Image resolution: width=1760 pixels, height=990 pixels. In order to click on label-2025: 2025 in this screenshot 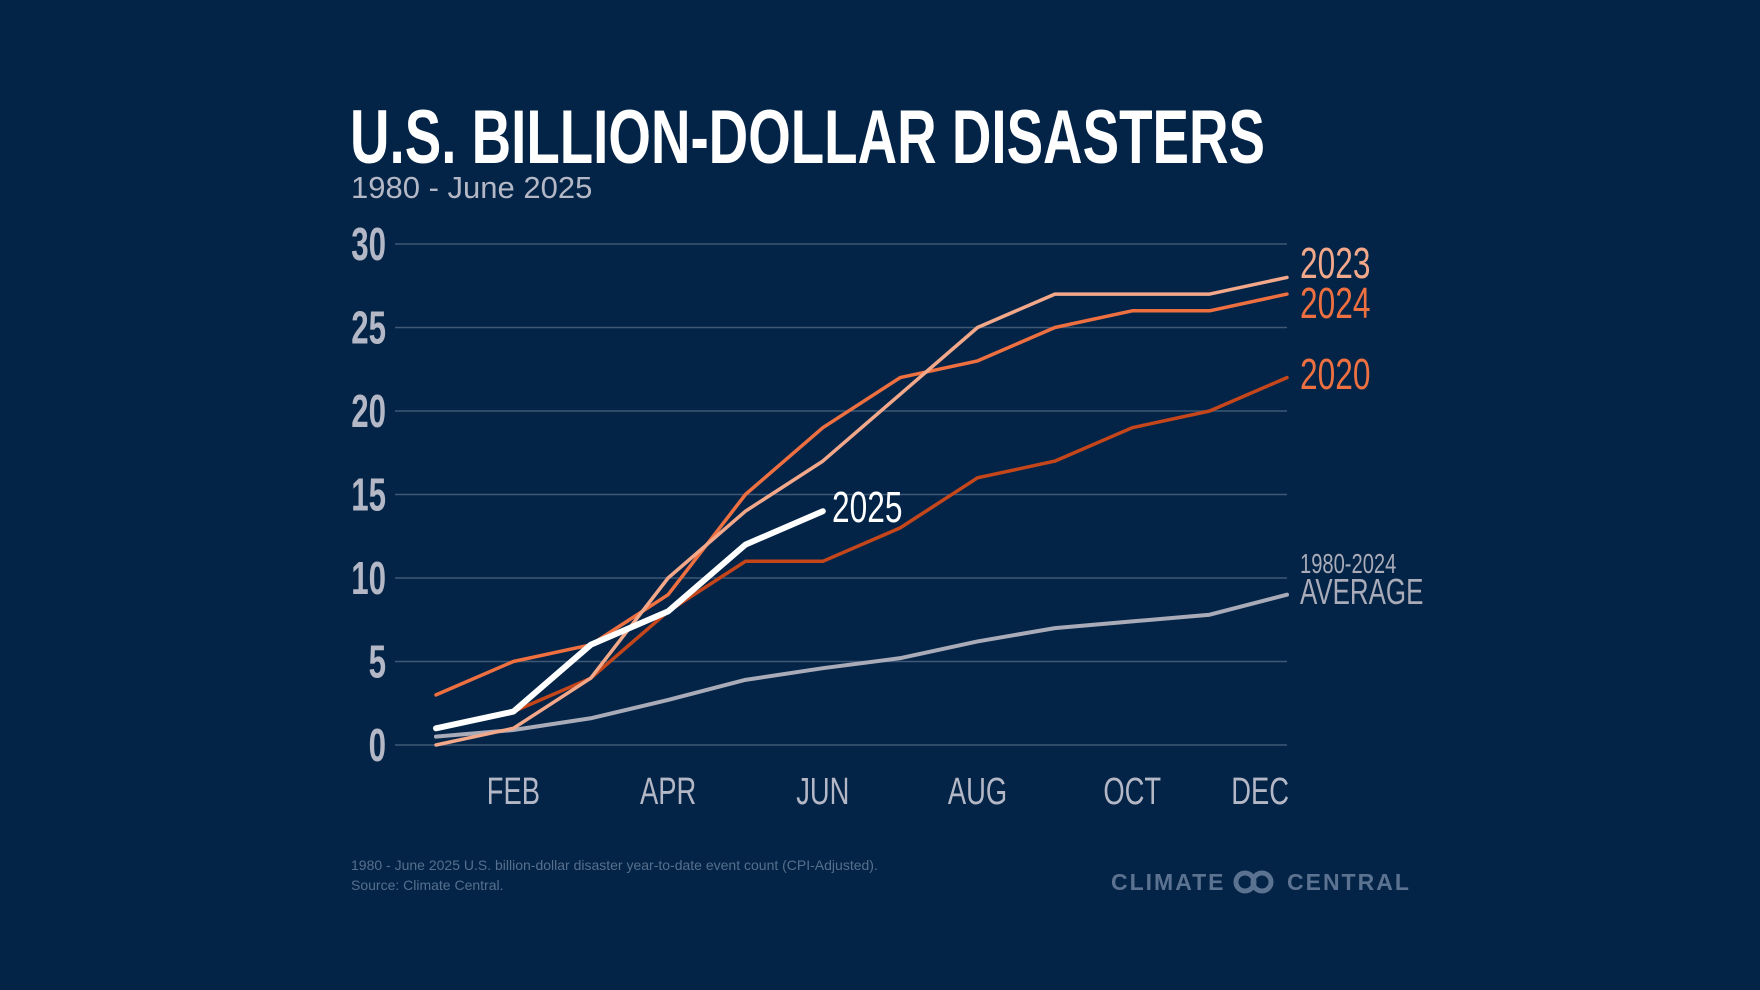, I will do `click(867, 507)`.